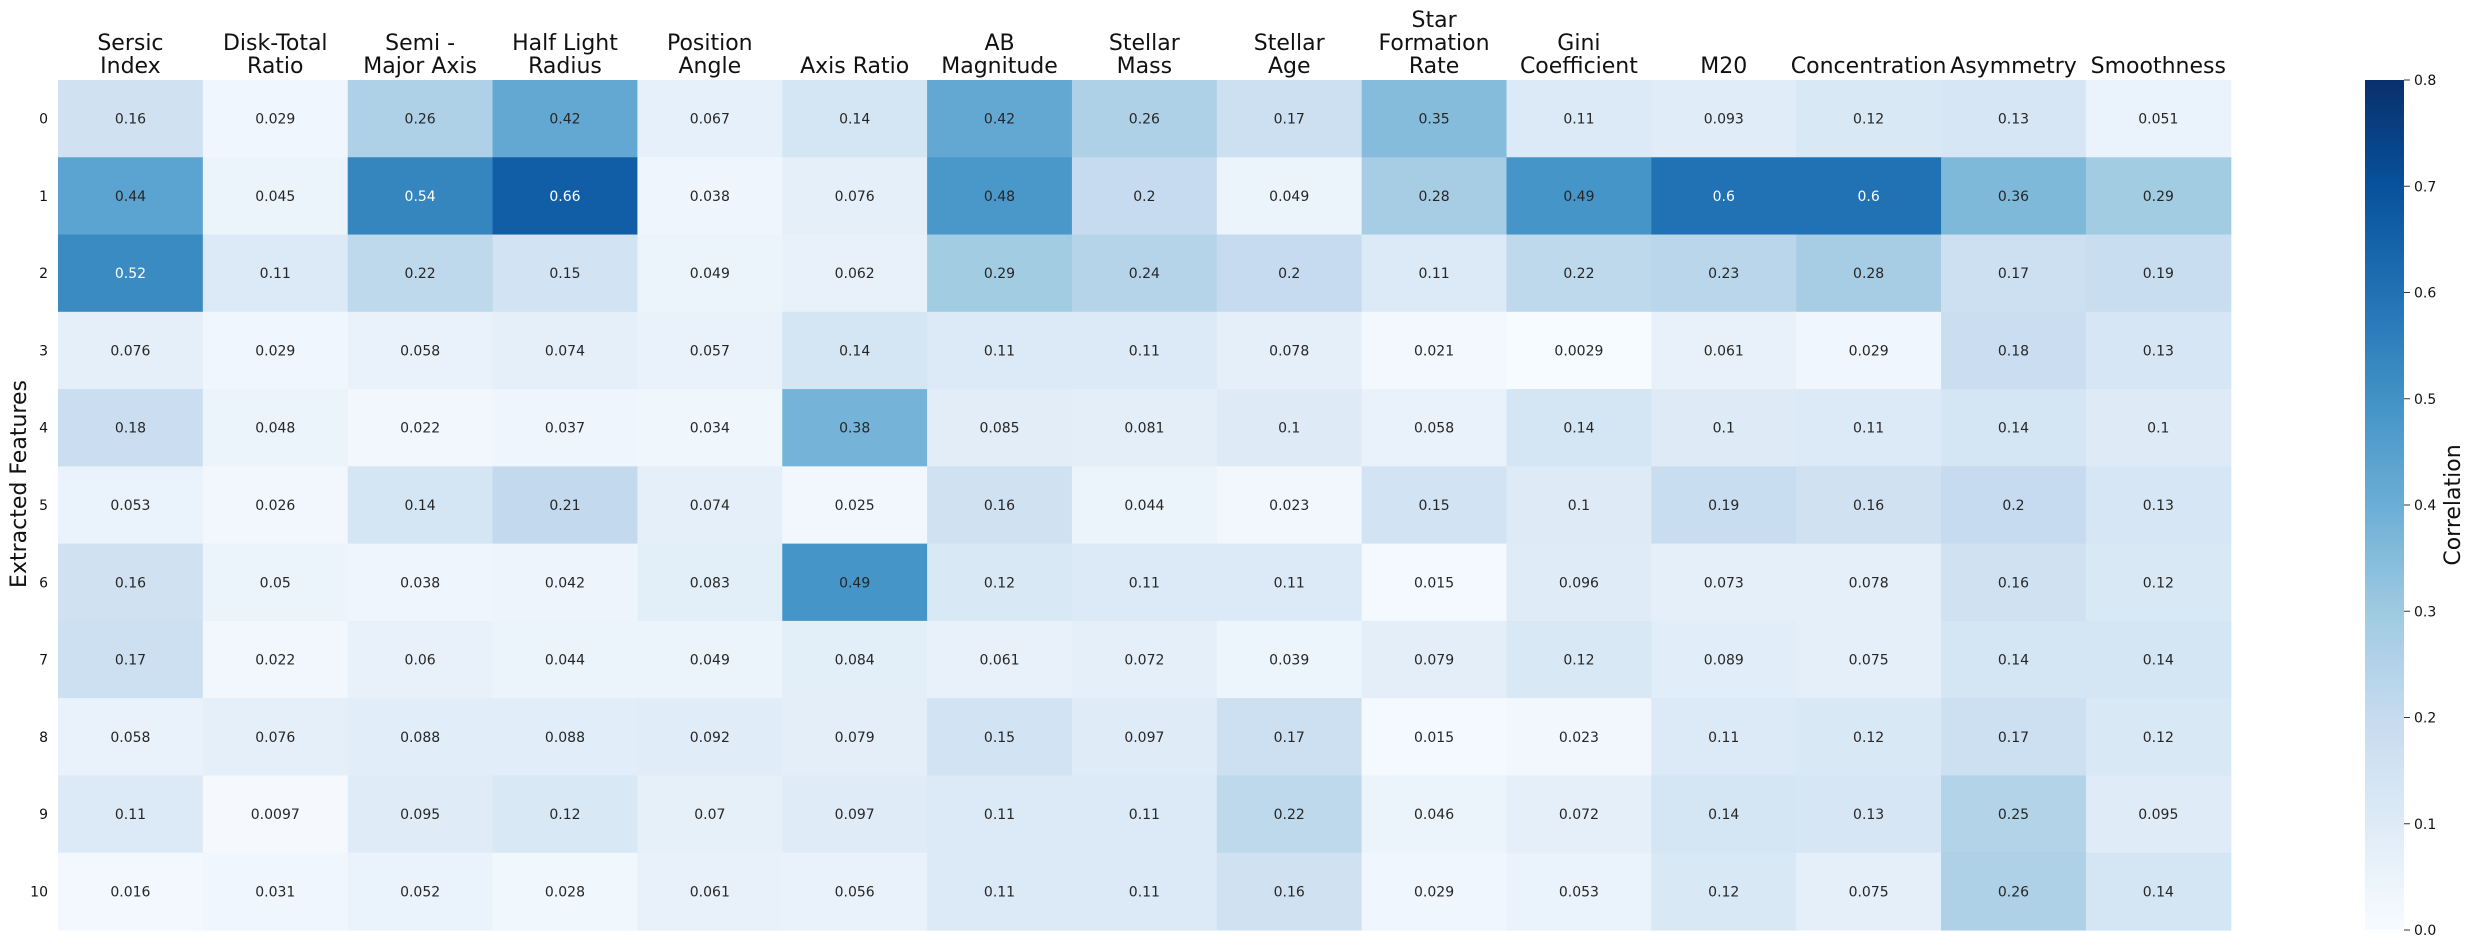 This screenshot has width=2473, height=950. I want to click on heatmap-cell: 0.048, so click(275, 428).